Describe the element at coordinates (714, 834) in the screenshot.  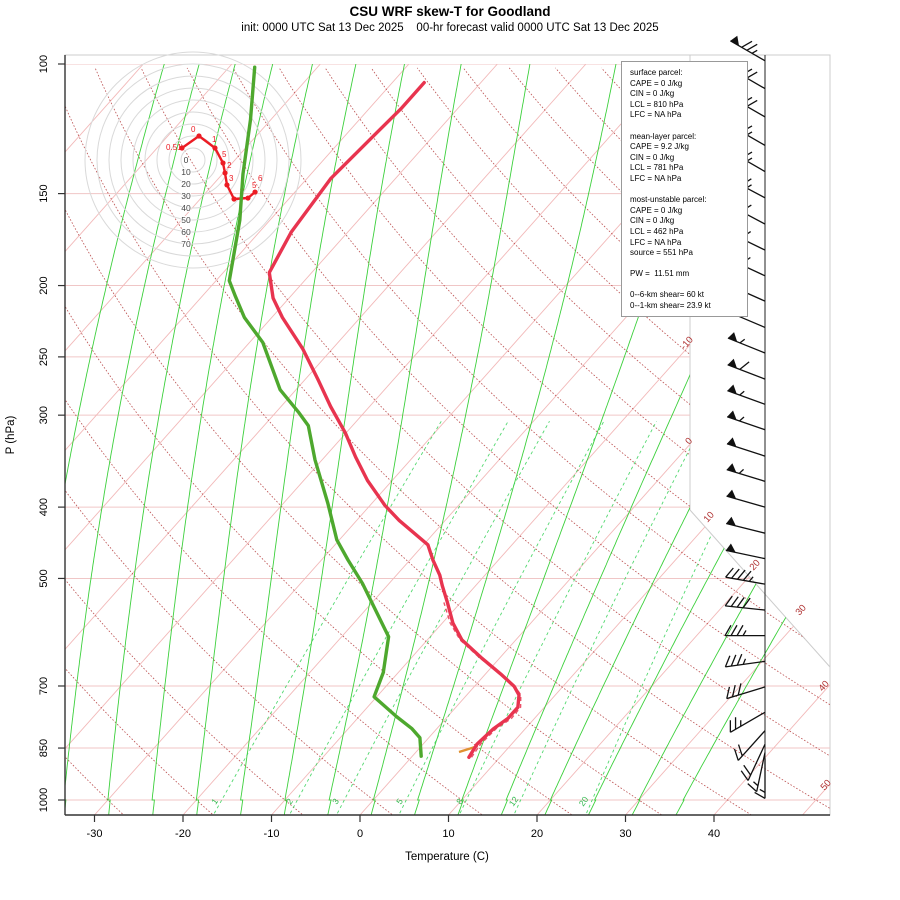
I see `temperature-tick-label: 40` at that location.